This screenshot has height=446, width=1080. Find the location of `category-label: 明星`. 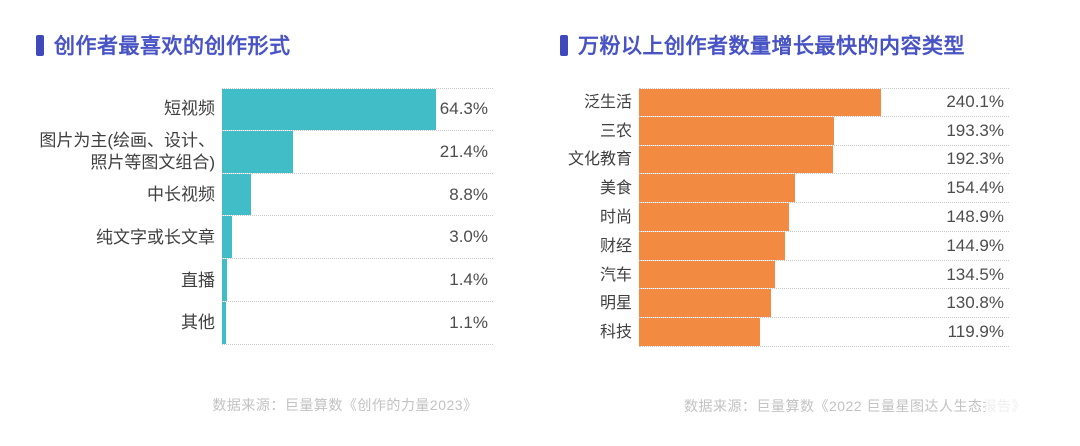

category-label: 明星 is located at coordinates (615, 304).